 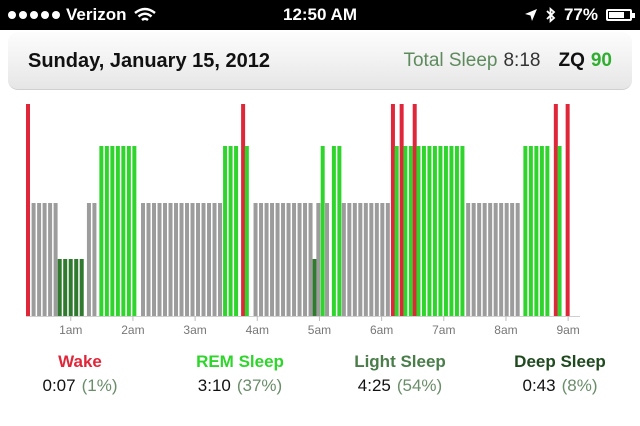 What do you see at coordinates (259, 385) in the screenshot?
I see `legend-percent: (37%)` at bounding box center [259, 385].